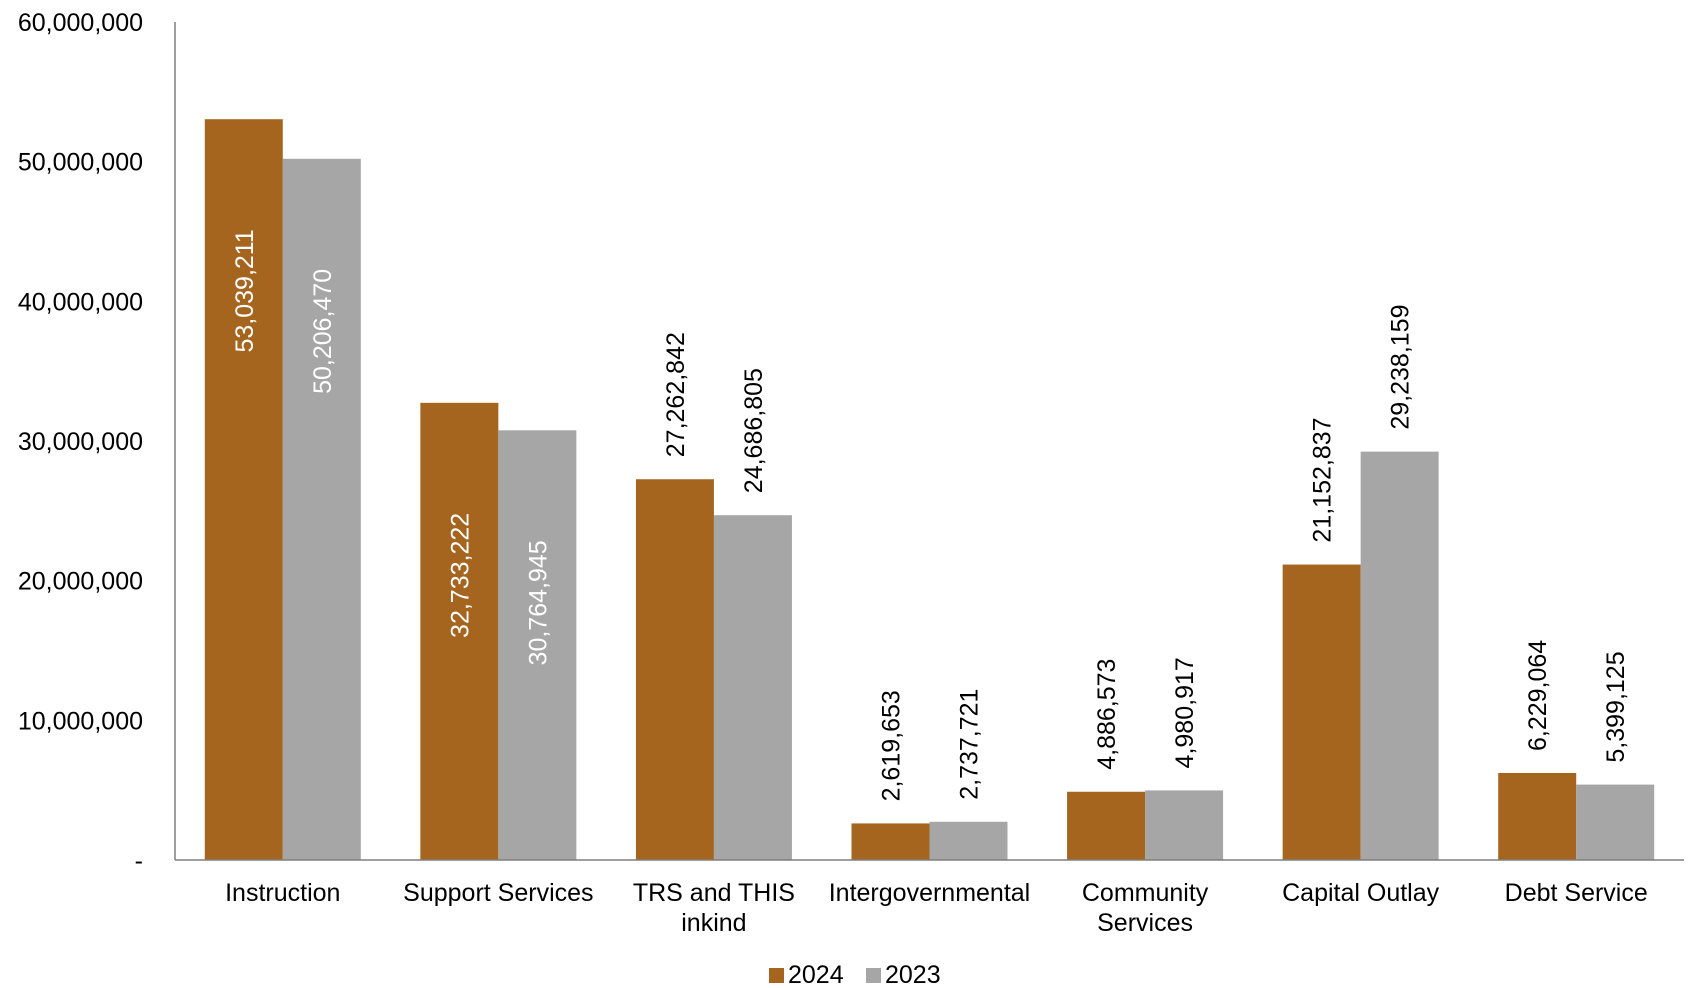 This screenshot has height=988, width=1688. Describe the element at coordinates (1616, 706) in the screenshot. I see `data-label: 5,399,125` at that location.